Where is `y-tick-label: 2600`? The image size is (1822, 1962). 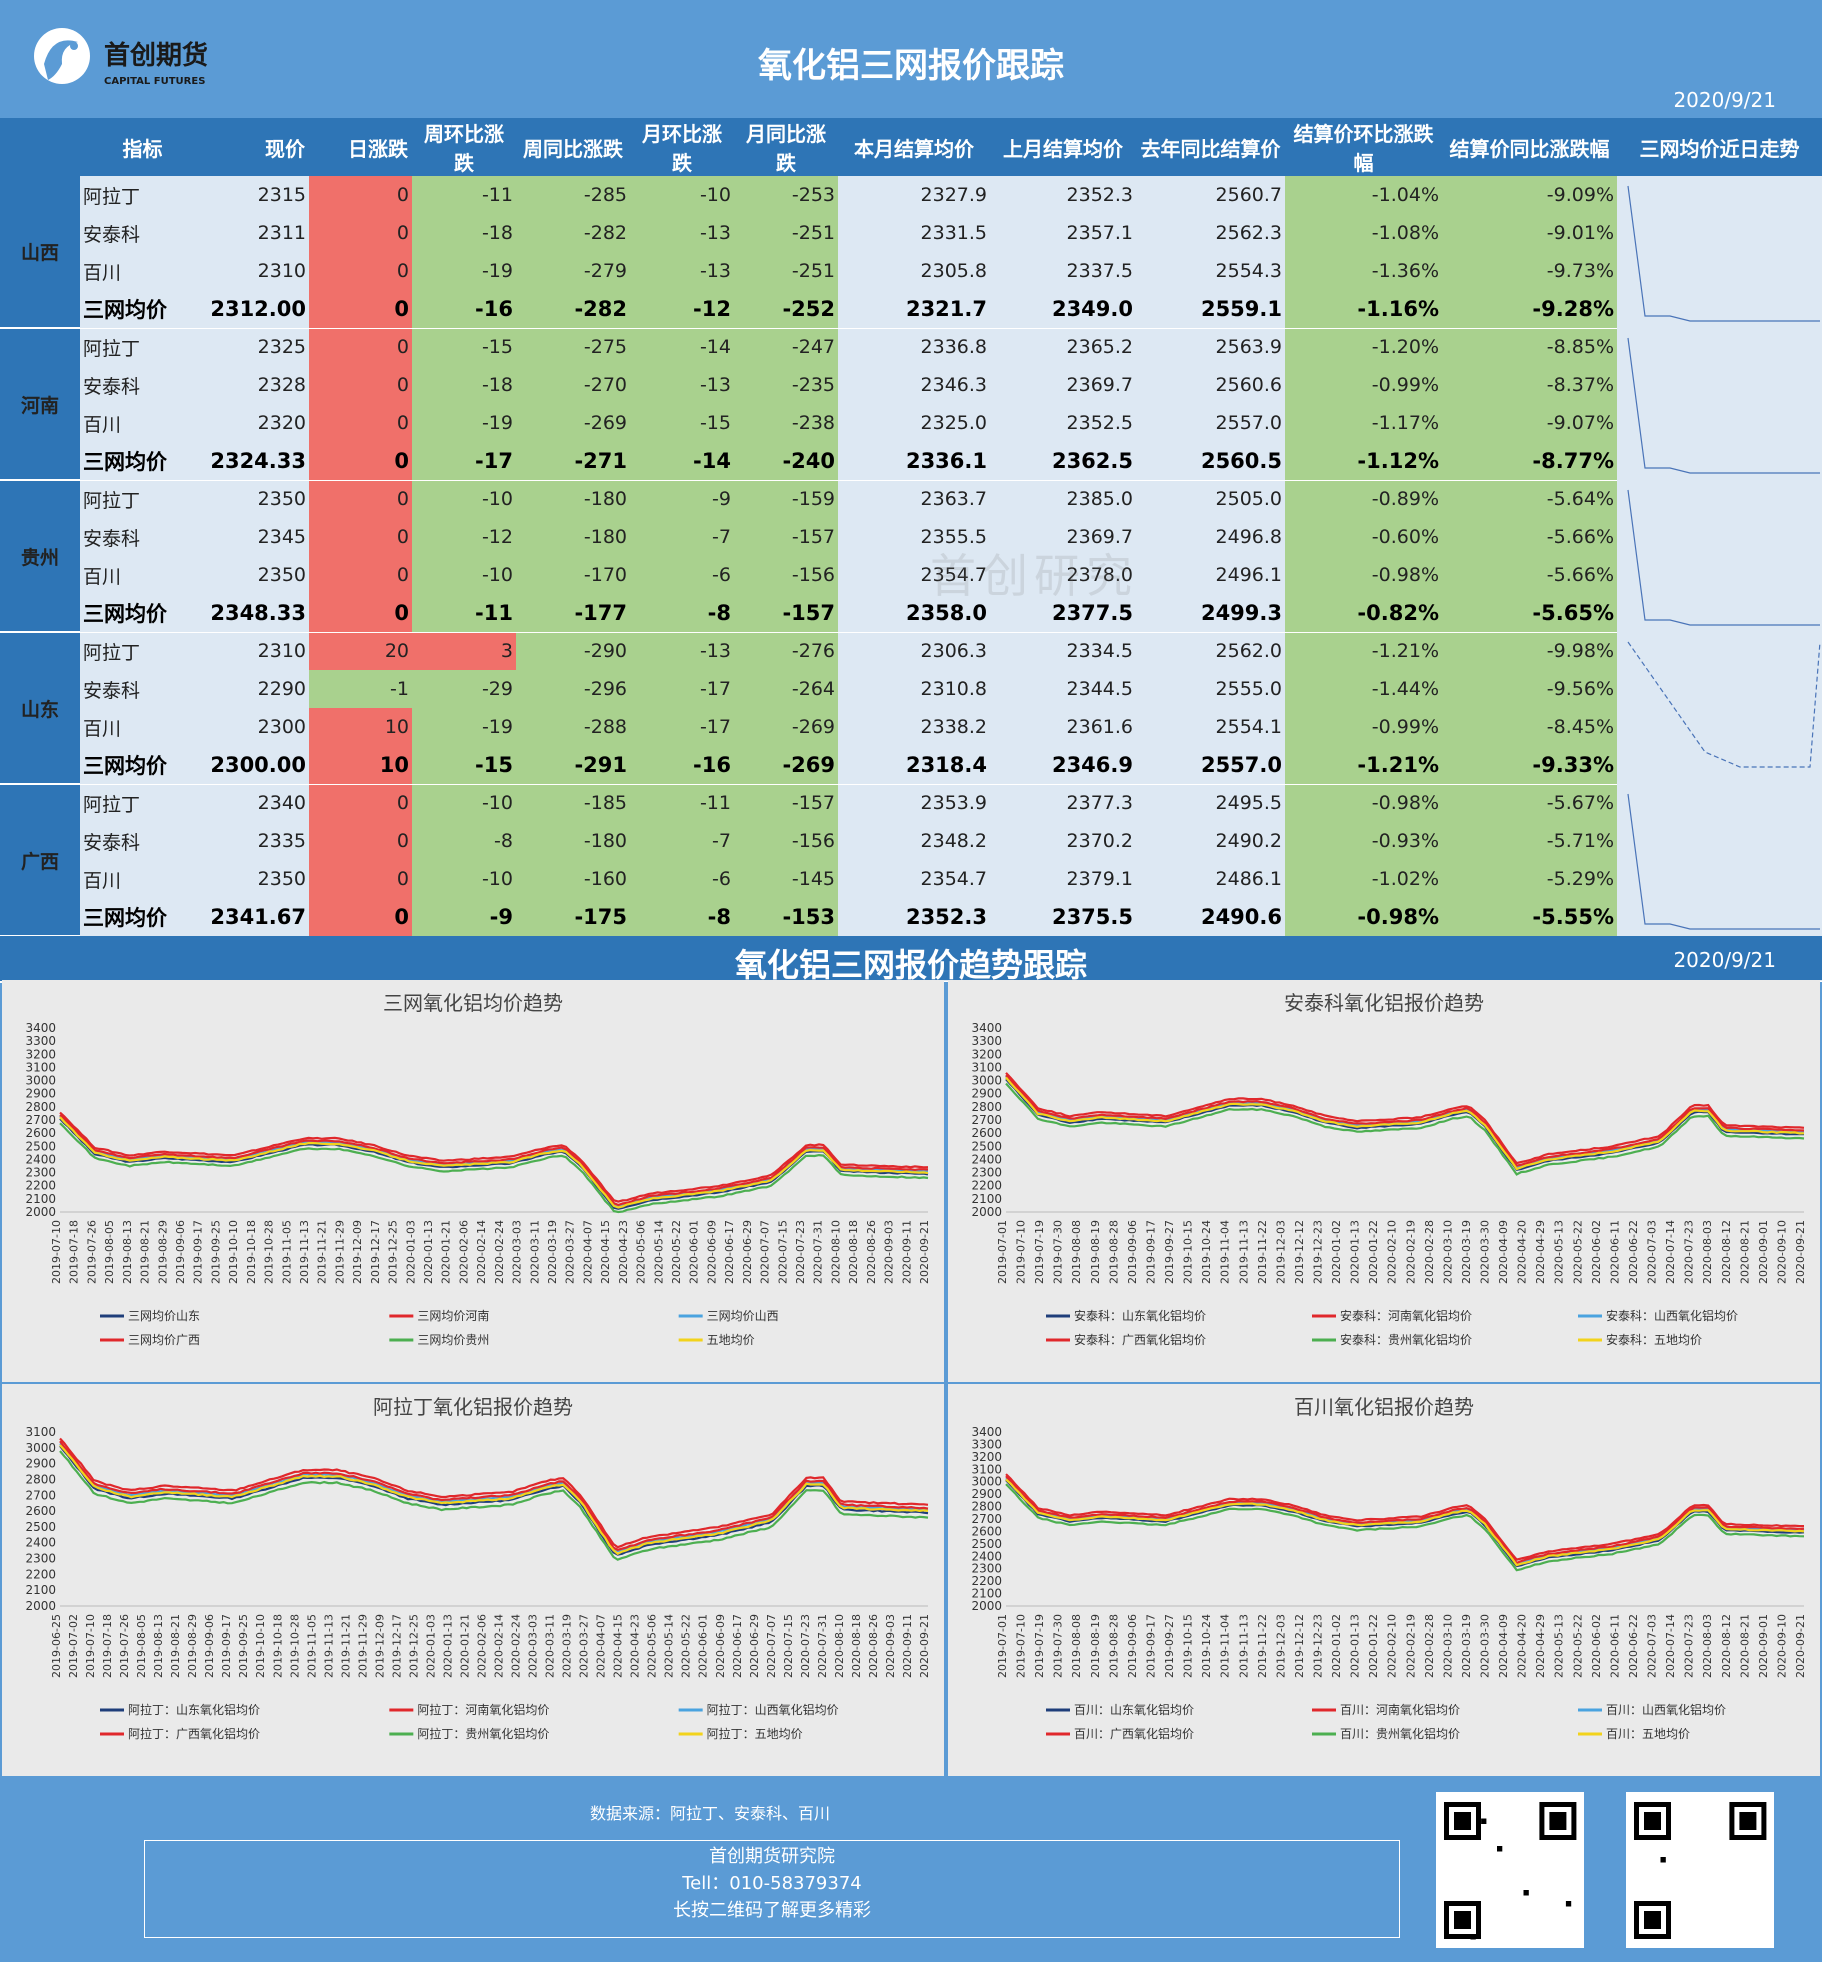
y-tick-label: 2600 is located at coordinates (40, 1511).